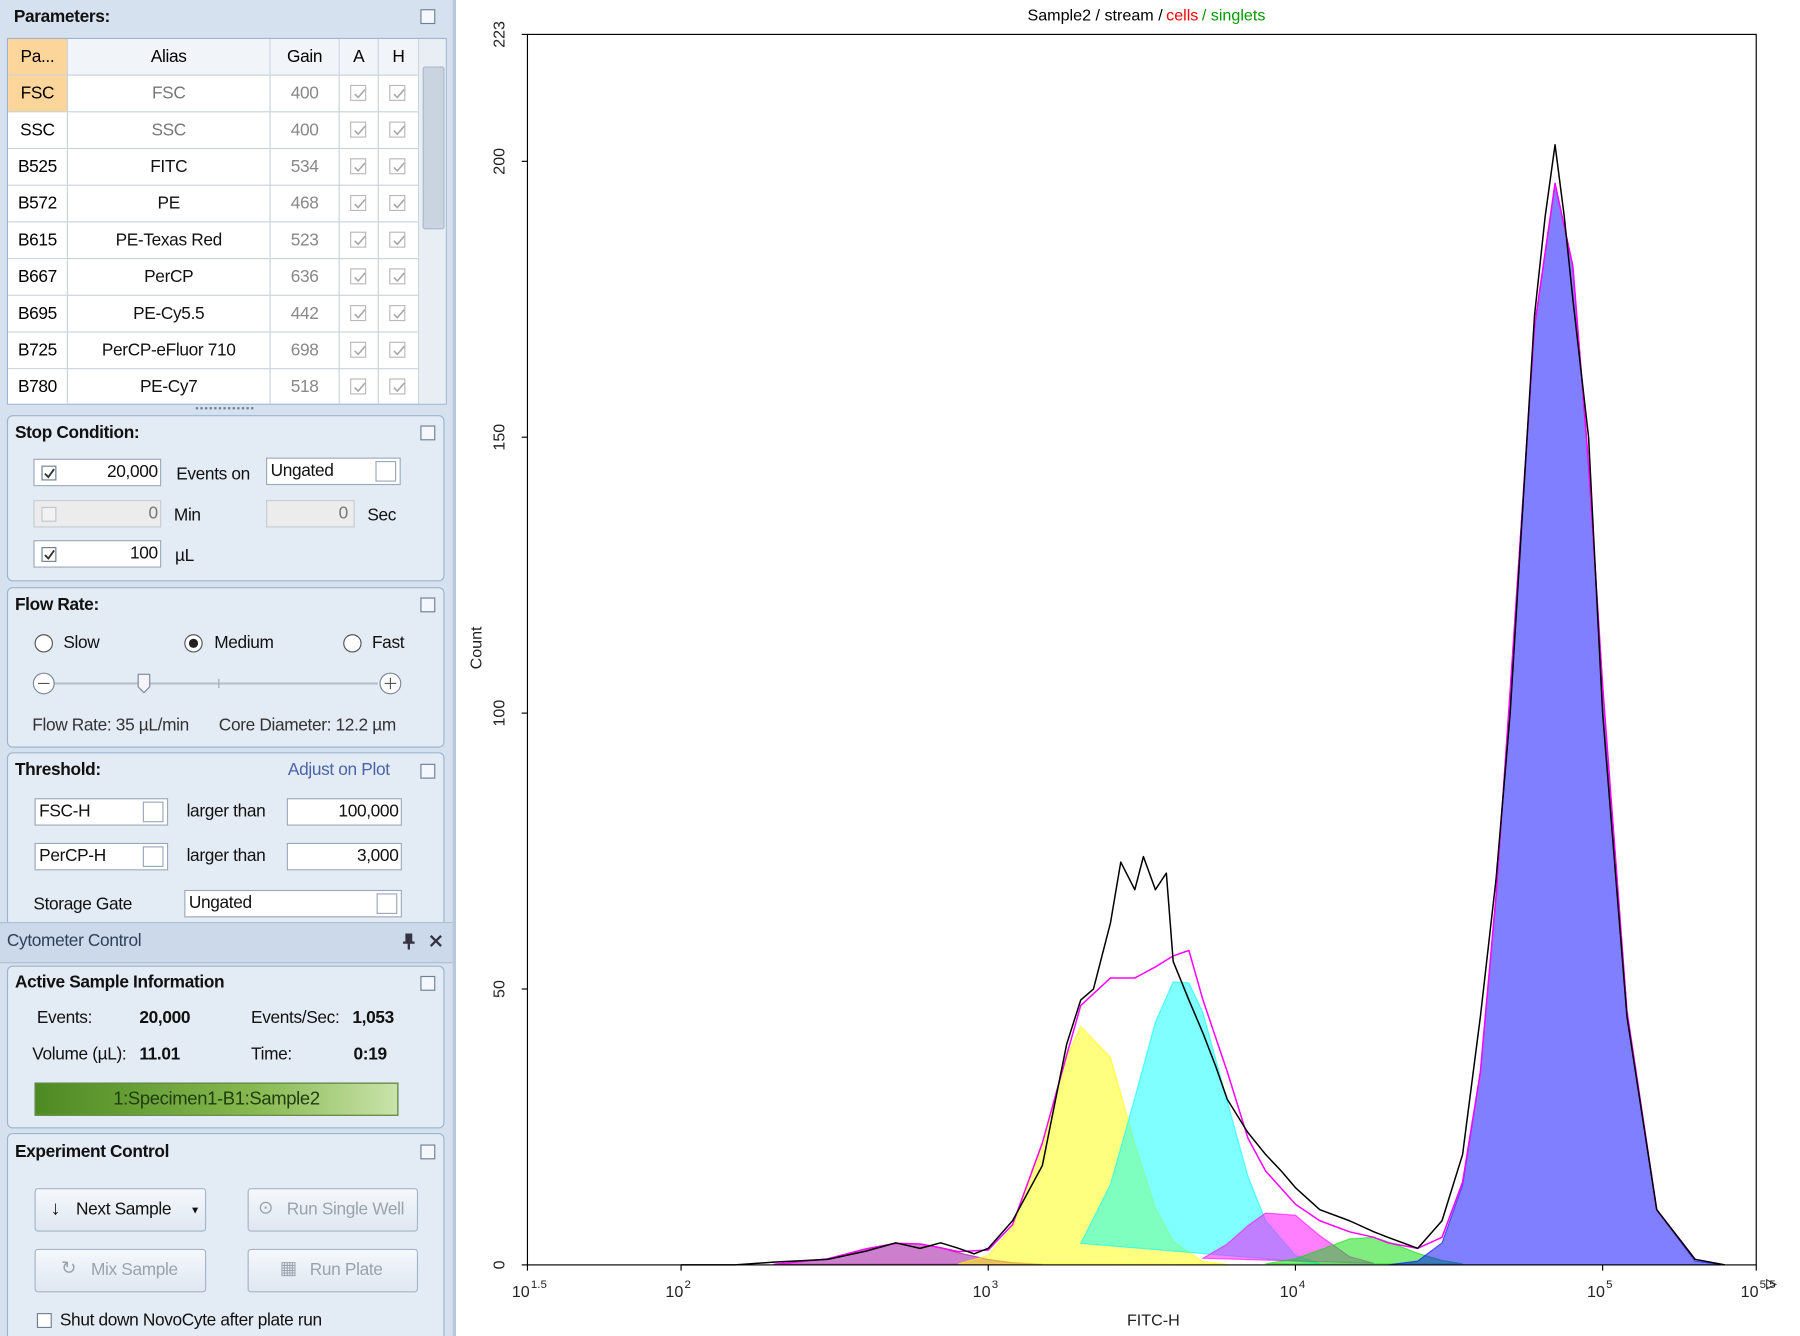 This screenshot has width=1800, height=1336. What do you see at coordinates (310, 513) in the screenshot?
I see `sec-input` at bounding box center [310, 513].